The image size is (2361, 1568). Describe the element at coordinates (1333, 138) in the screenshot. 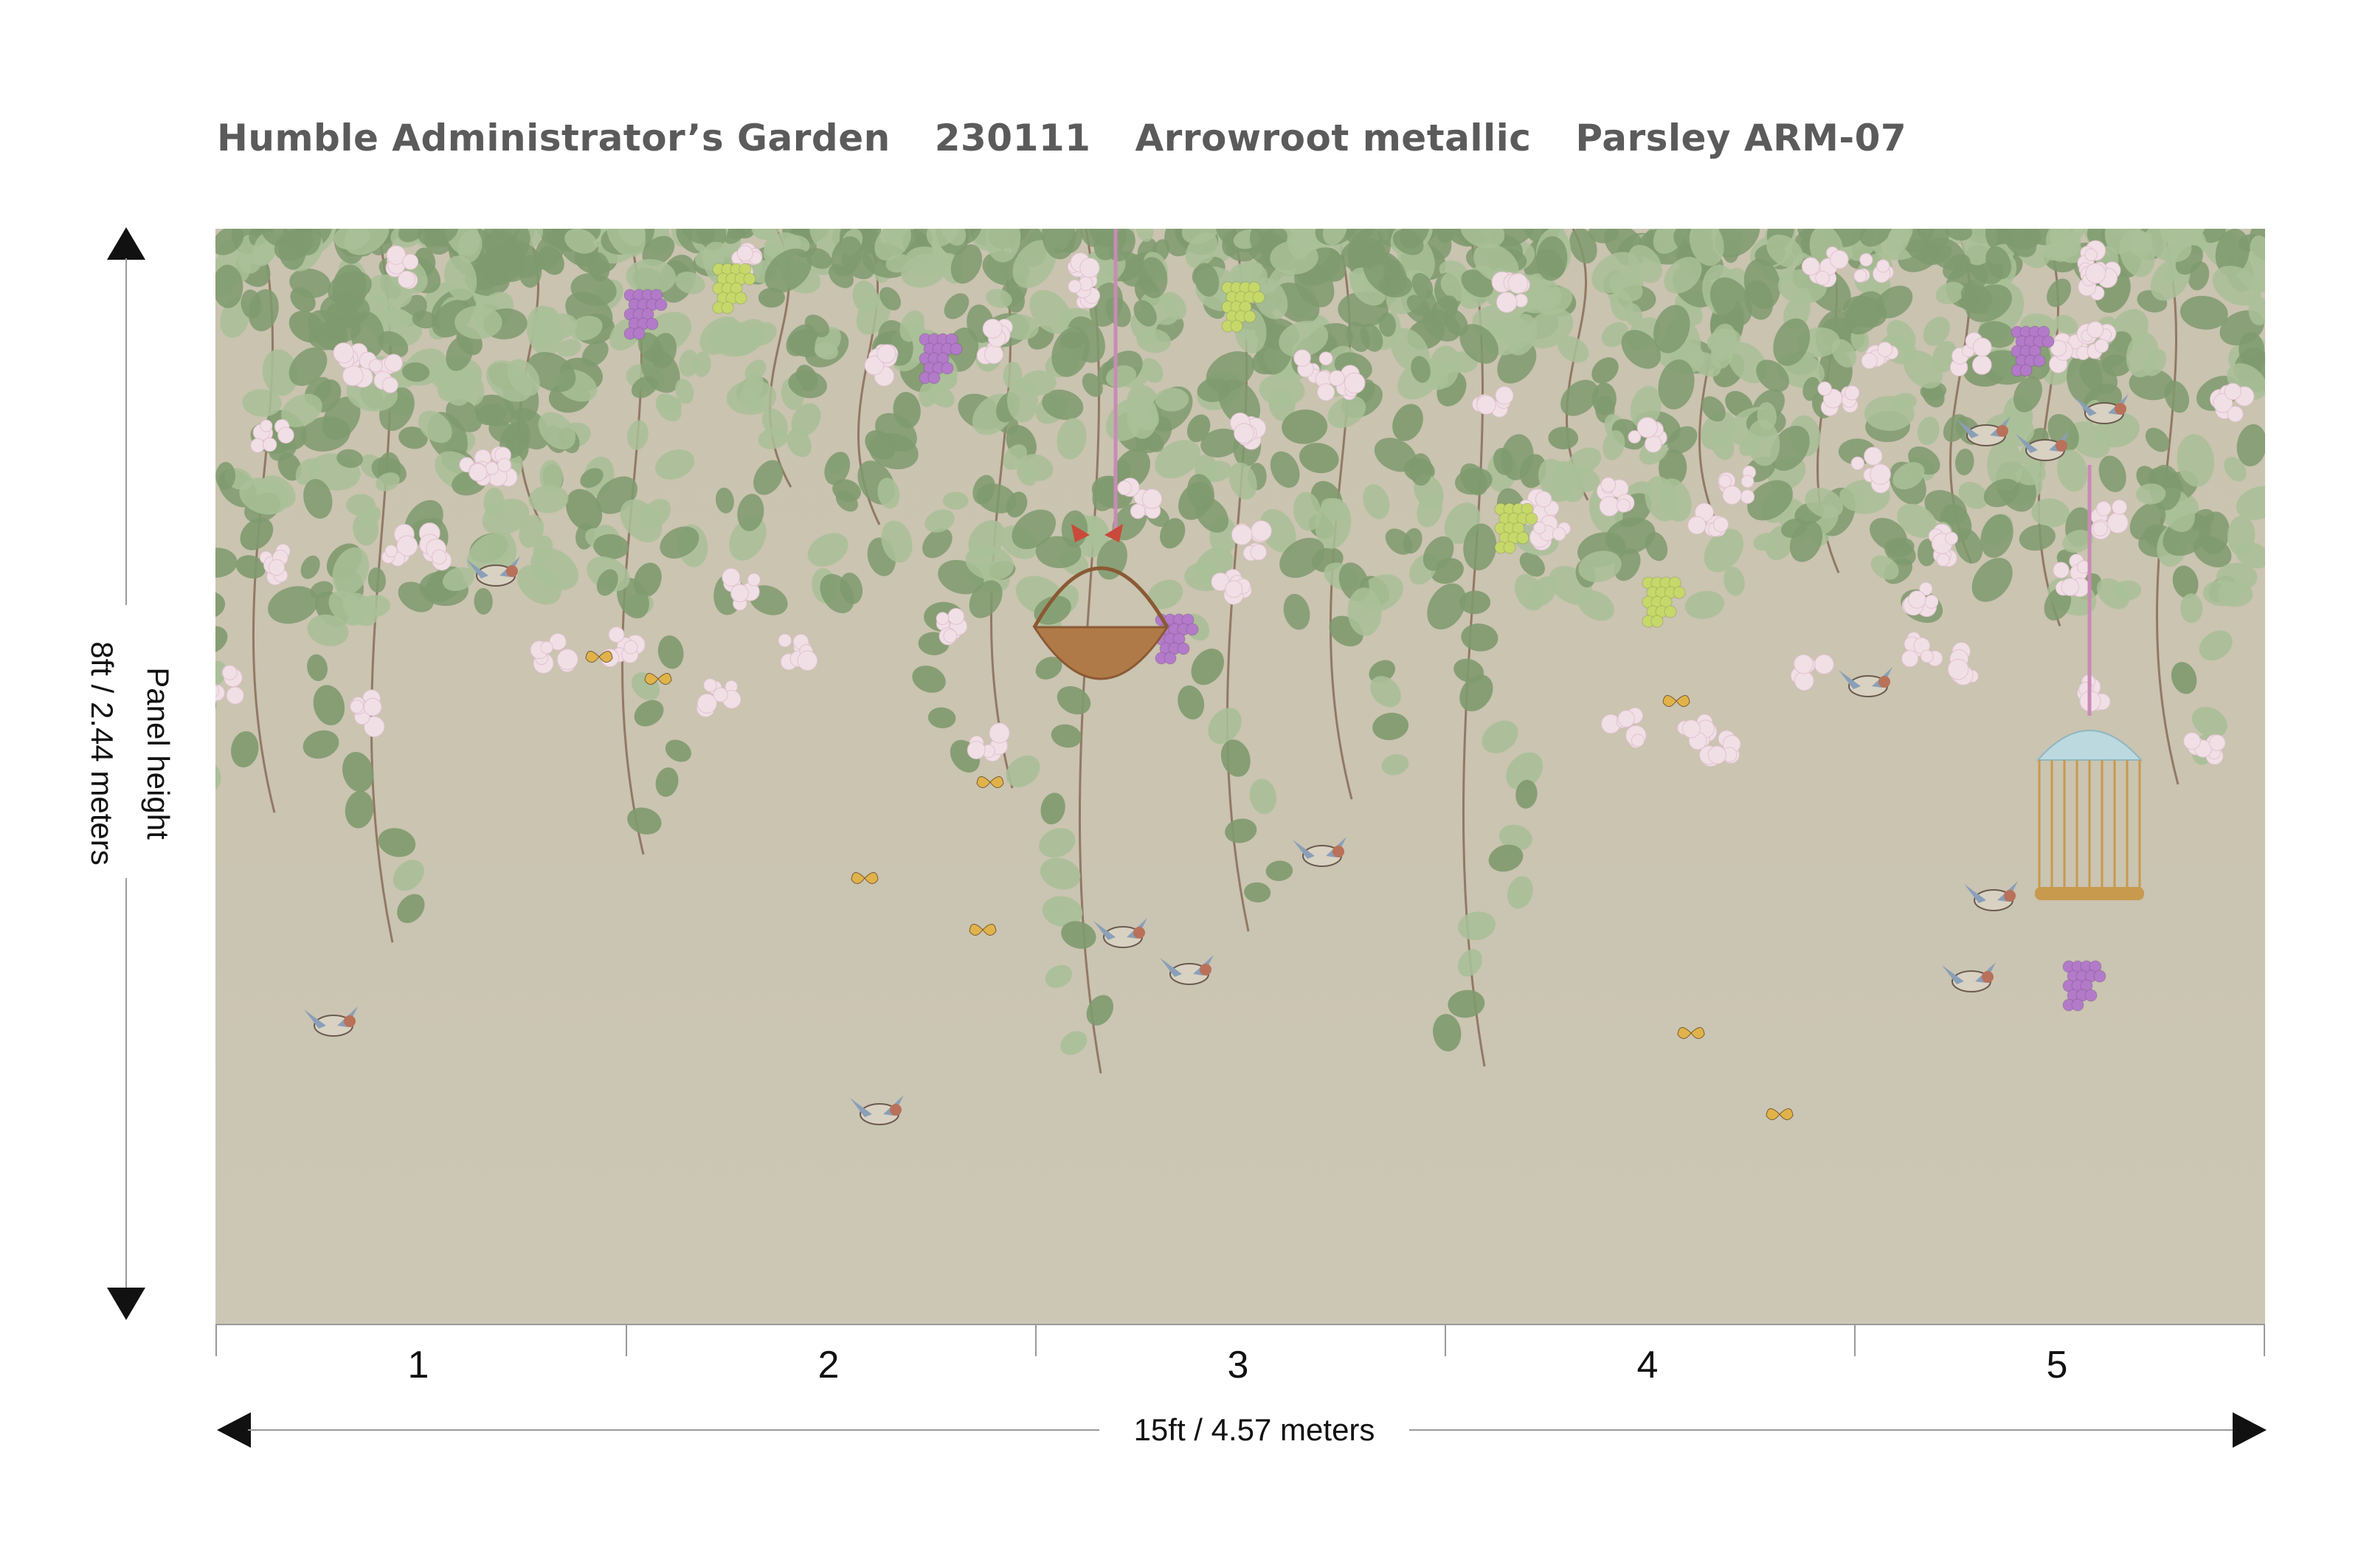

I see `material-name: Arrowroot metallic` at that location.